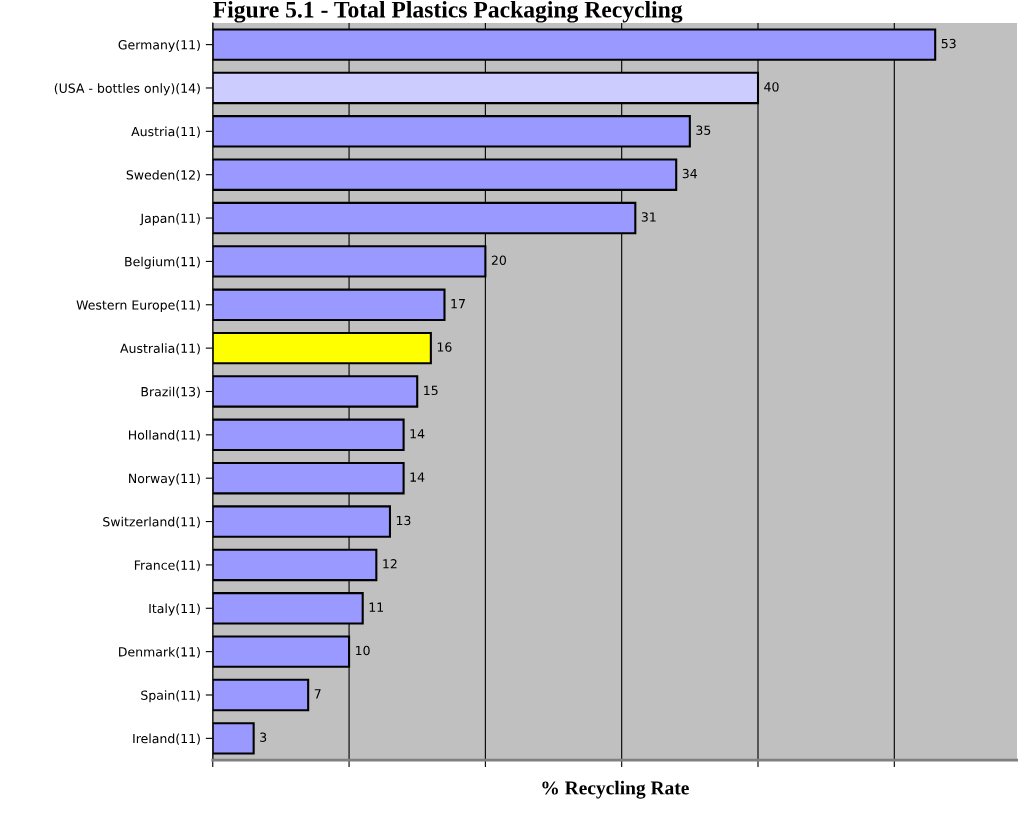 This screenshot has width=1018, height=819. Describe the element at coordinates (164, 436) in the screenshot. I see `y-tick-label: Holland(11)` at that location.